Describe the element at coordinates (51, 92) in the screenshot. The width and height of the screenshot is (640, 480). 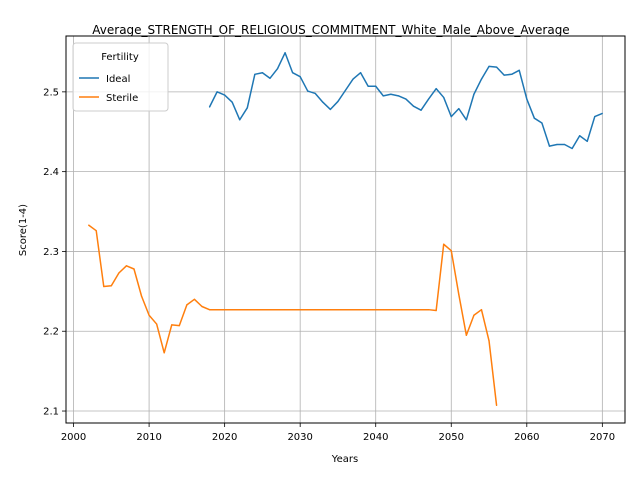
I see `y-tick-label: 2.5` at that location.